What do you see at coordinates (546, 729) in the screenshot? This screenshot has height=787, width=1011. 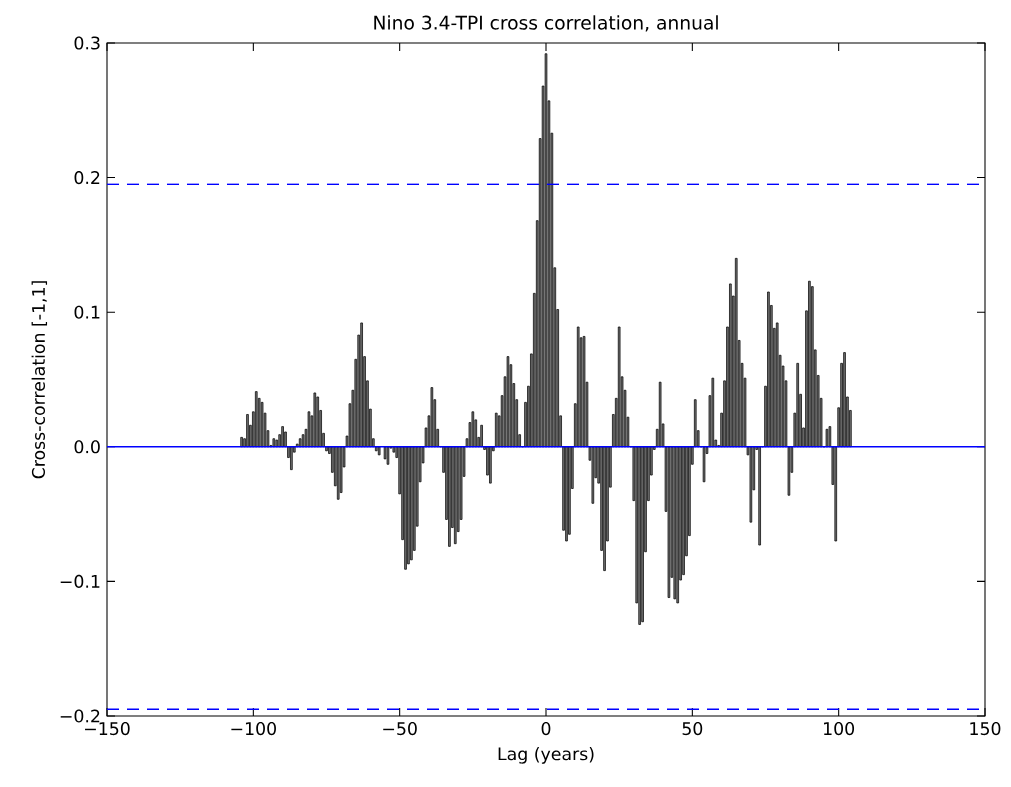 I see `x-tick-label: 0` at bounding box center [546, 729].